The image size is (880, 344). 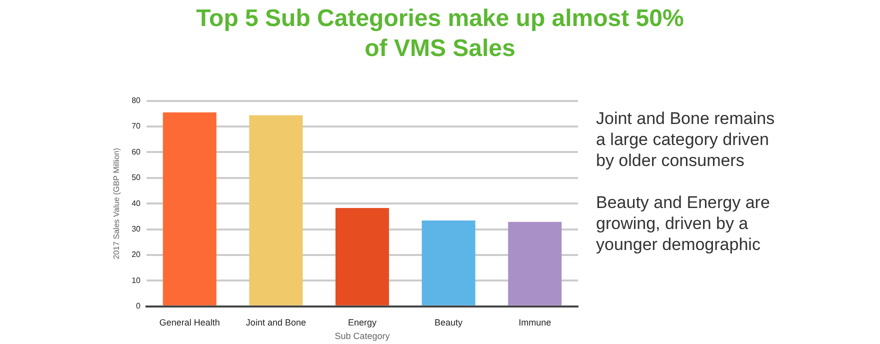 What do you see at coordinates (139, 306) in the screenshot?
I see `y-tick-label: 0` at bounding box center [139, 306].